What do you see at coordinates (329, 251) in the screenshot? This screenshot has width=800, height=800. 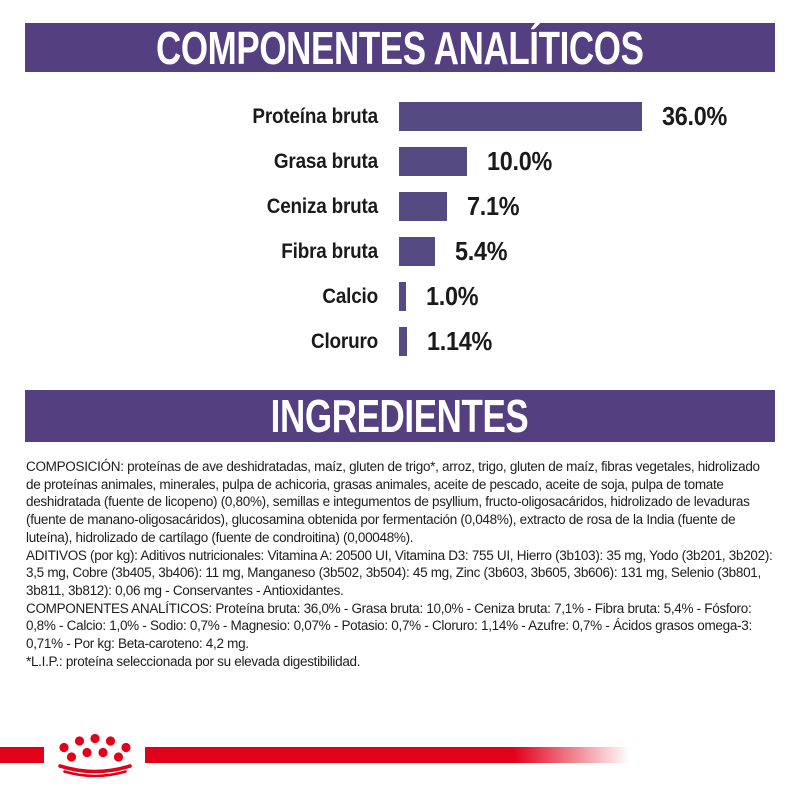 I see `chart-row-label: Fibra bruta` at bounding box center [329, 251].